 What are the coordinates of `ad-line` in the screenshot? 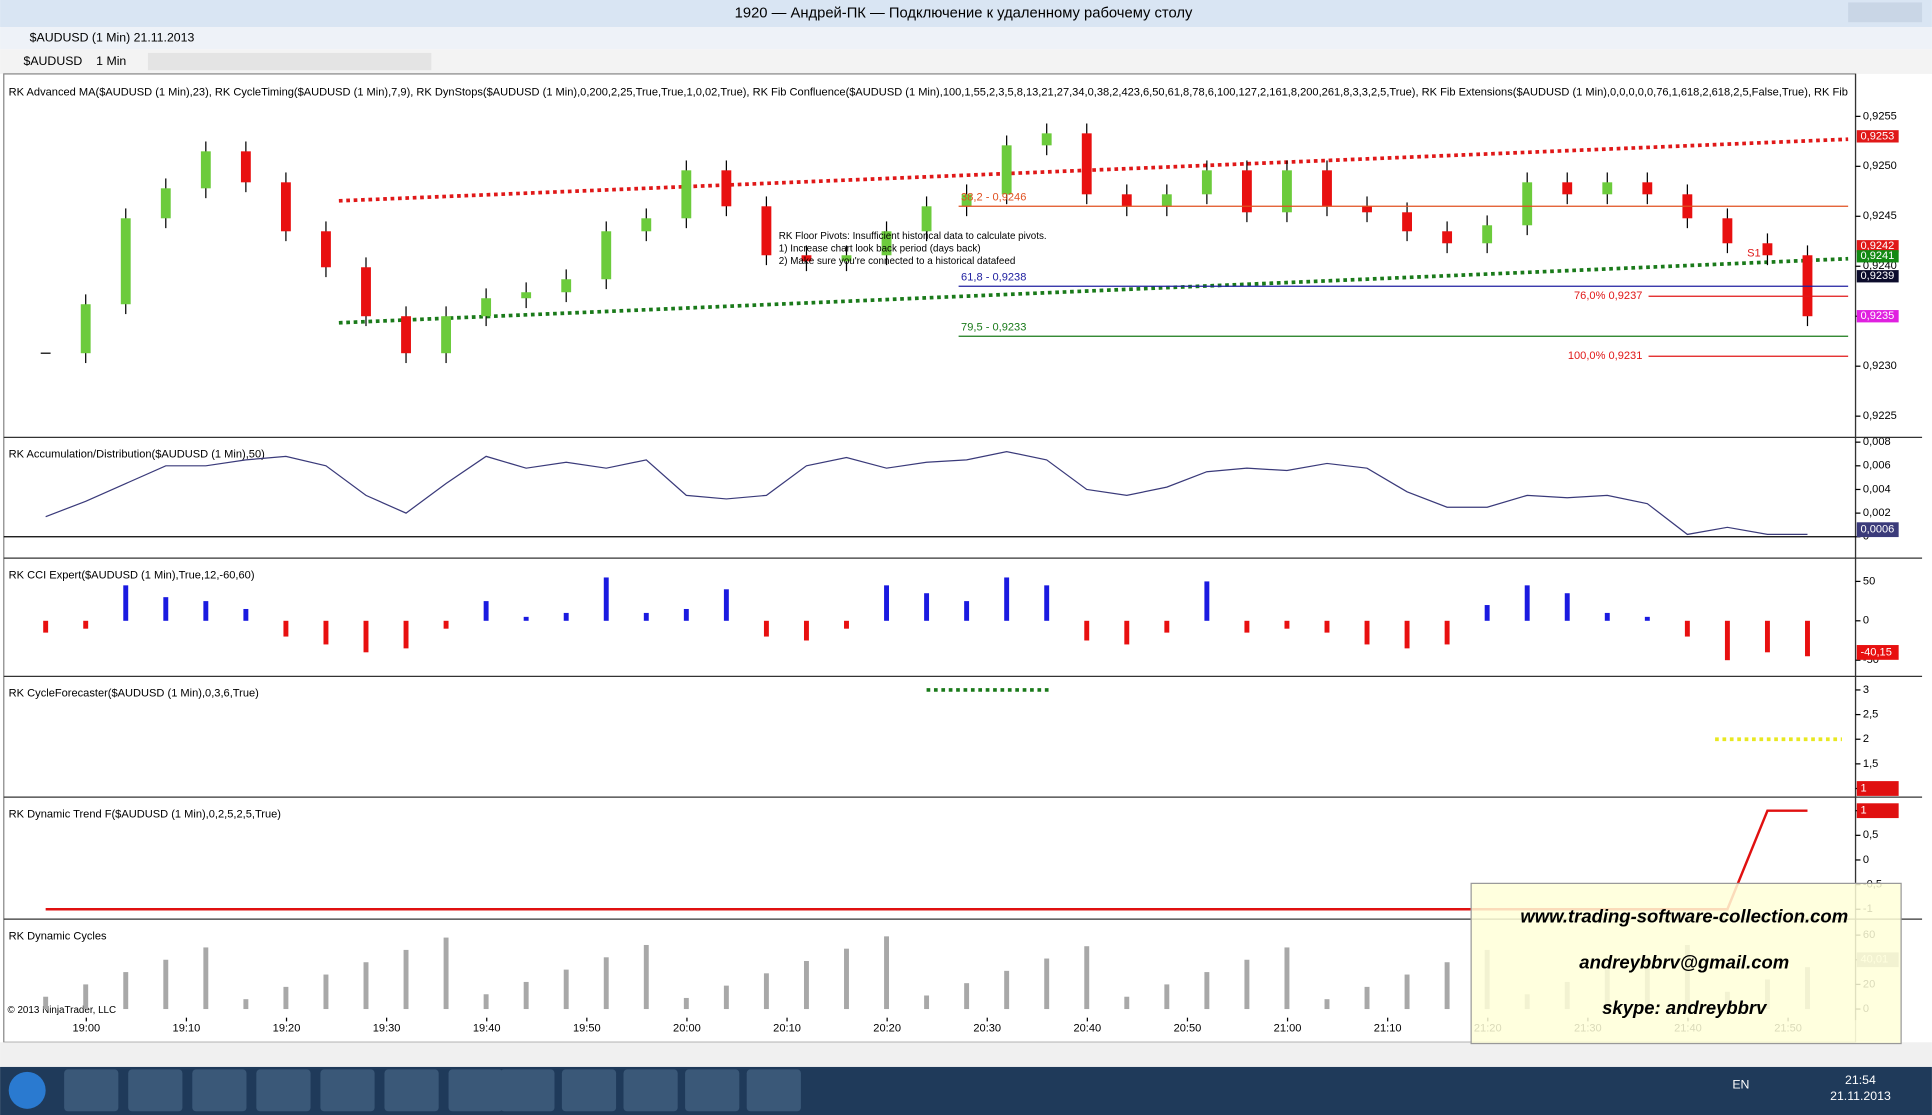 It's located at (926, 493).